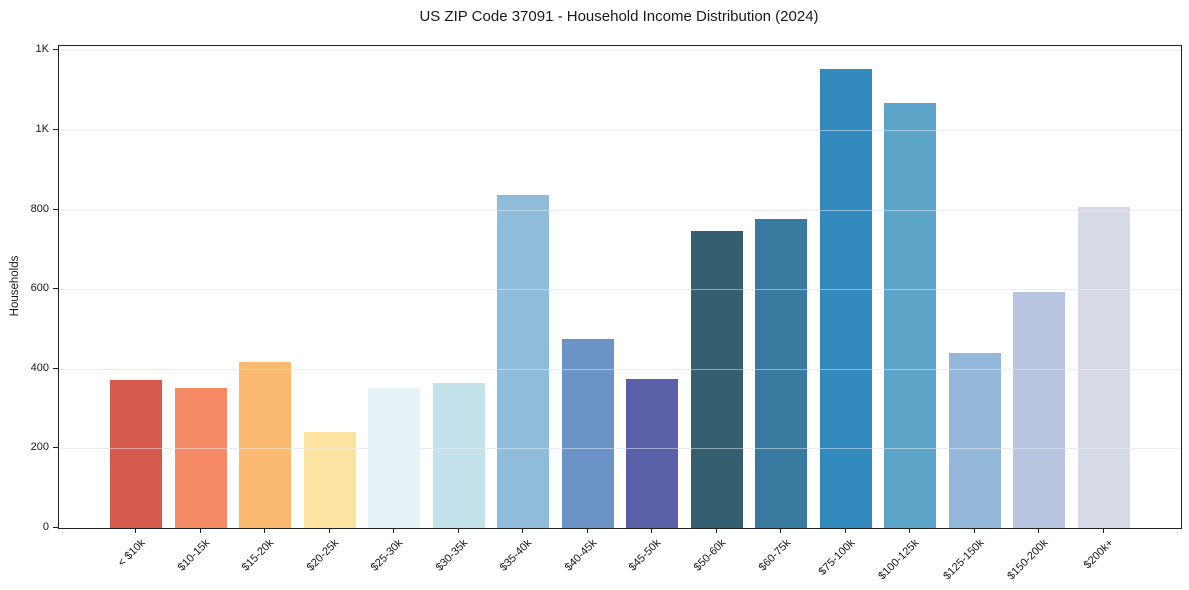 The height and width of the screenshot is (590, 1189). What do you see at coordinates (974, 440) in the screenshot?
I see `bar--125-150k` at bounding box center [974, 440].